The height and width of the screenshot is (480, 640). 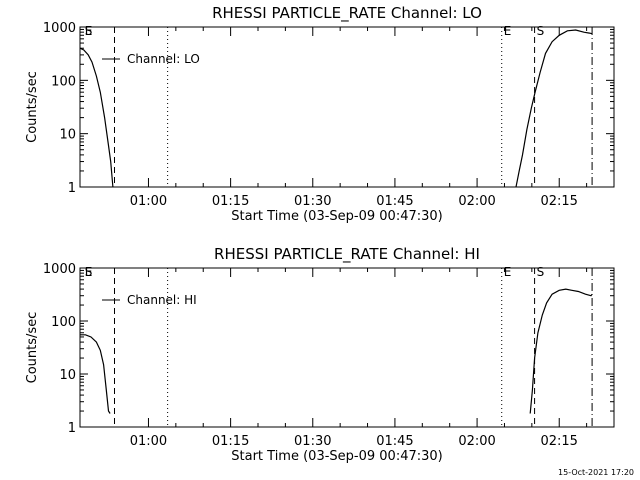 What do you see at coordinates (312, 441) in the screenshot?
I see `hi-x-tick-label: 01:30` at bounding box center [312, 441].